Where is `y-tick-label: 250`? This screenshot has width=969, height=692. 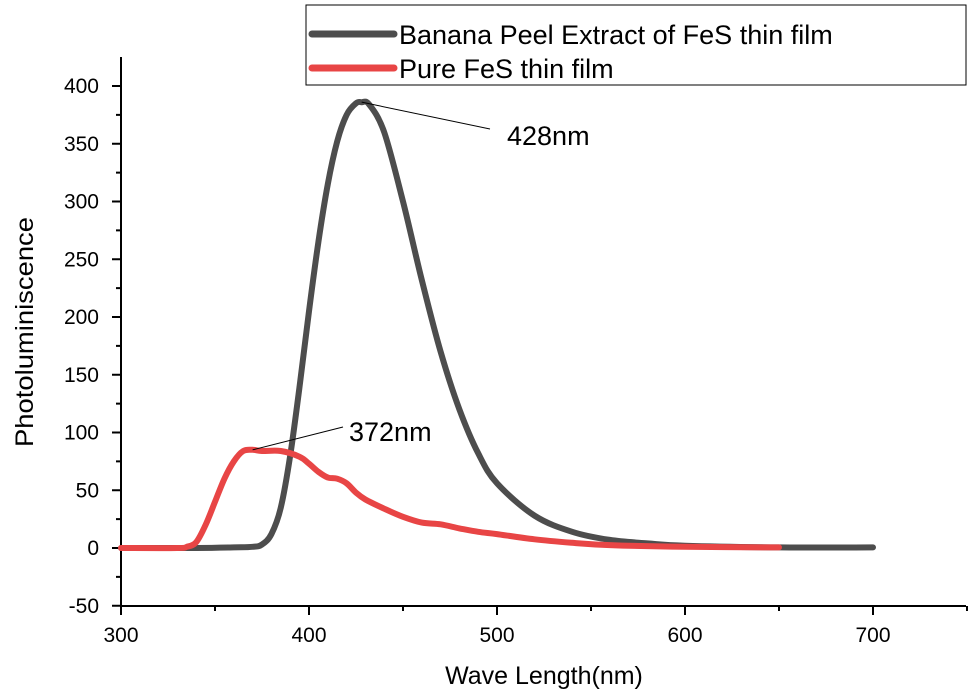
y-tick-label: 250 is located at coordinates (81, 259).